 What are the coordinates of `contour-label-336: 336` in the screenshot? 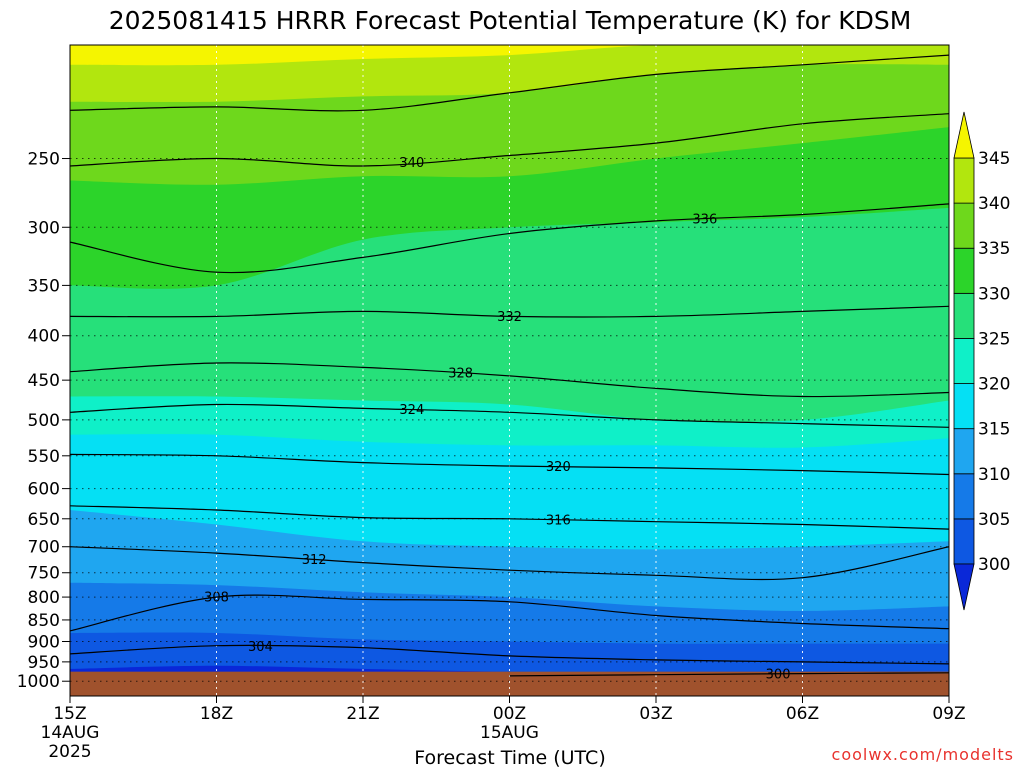 It's located at (704, 219).